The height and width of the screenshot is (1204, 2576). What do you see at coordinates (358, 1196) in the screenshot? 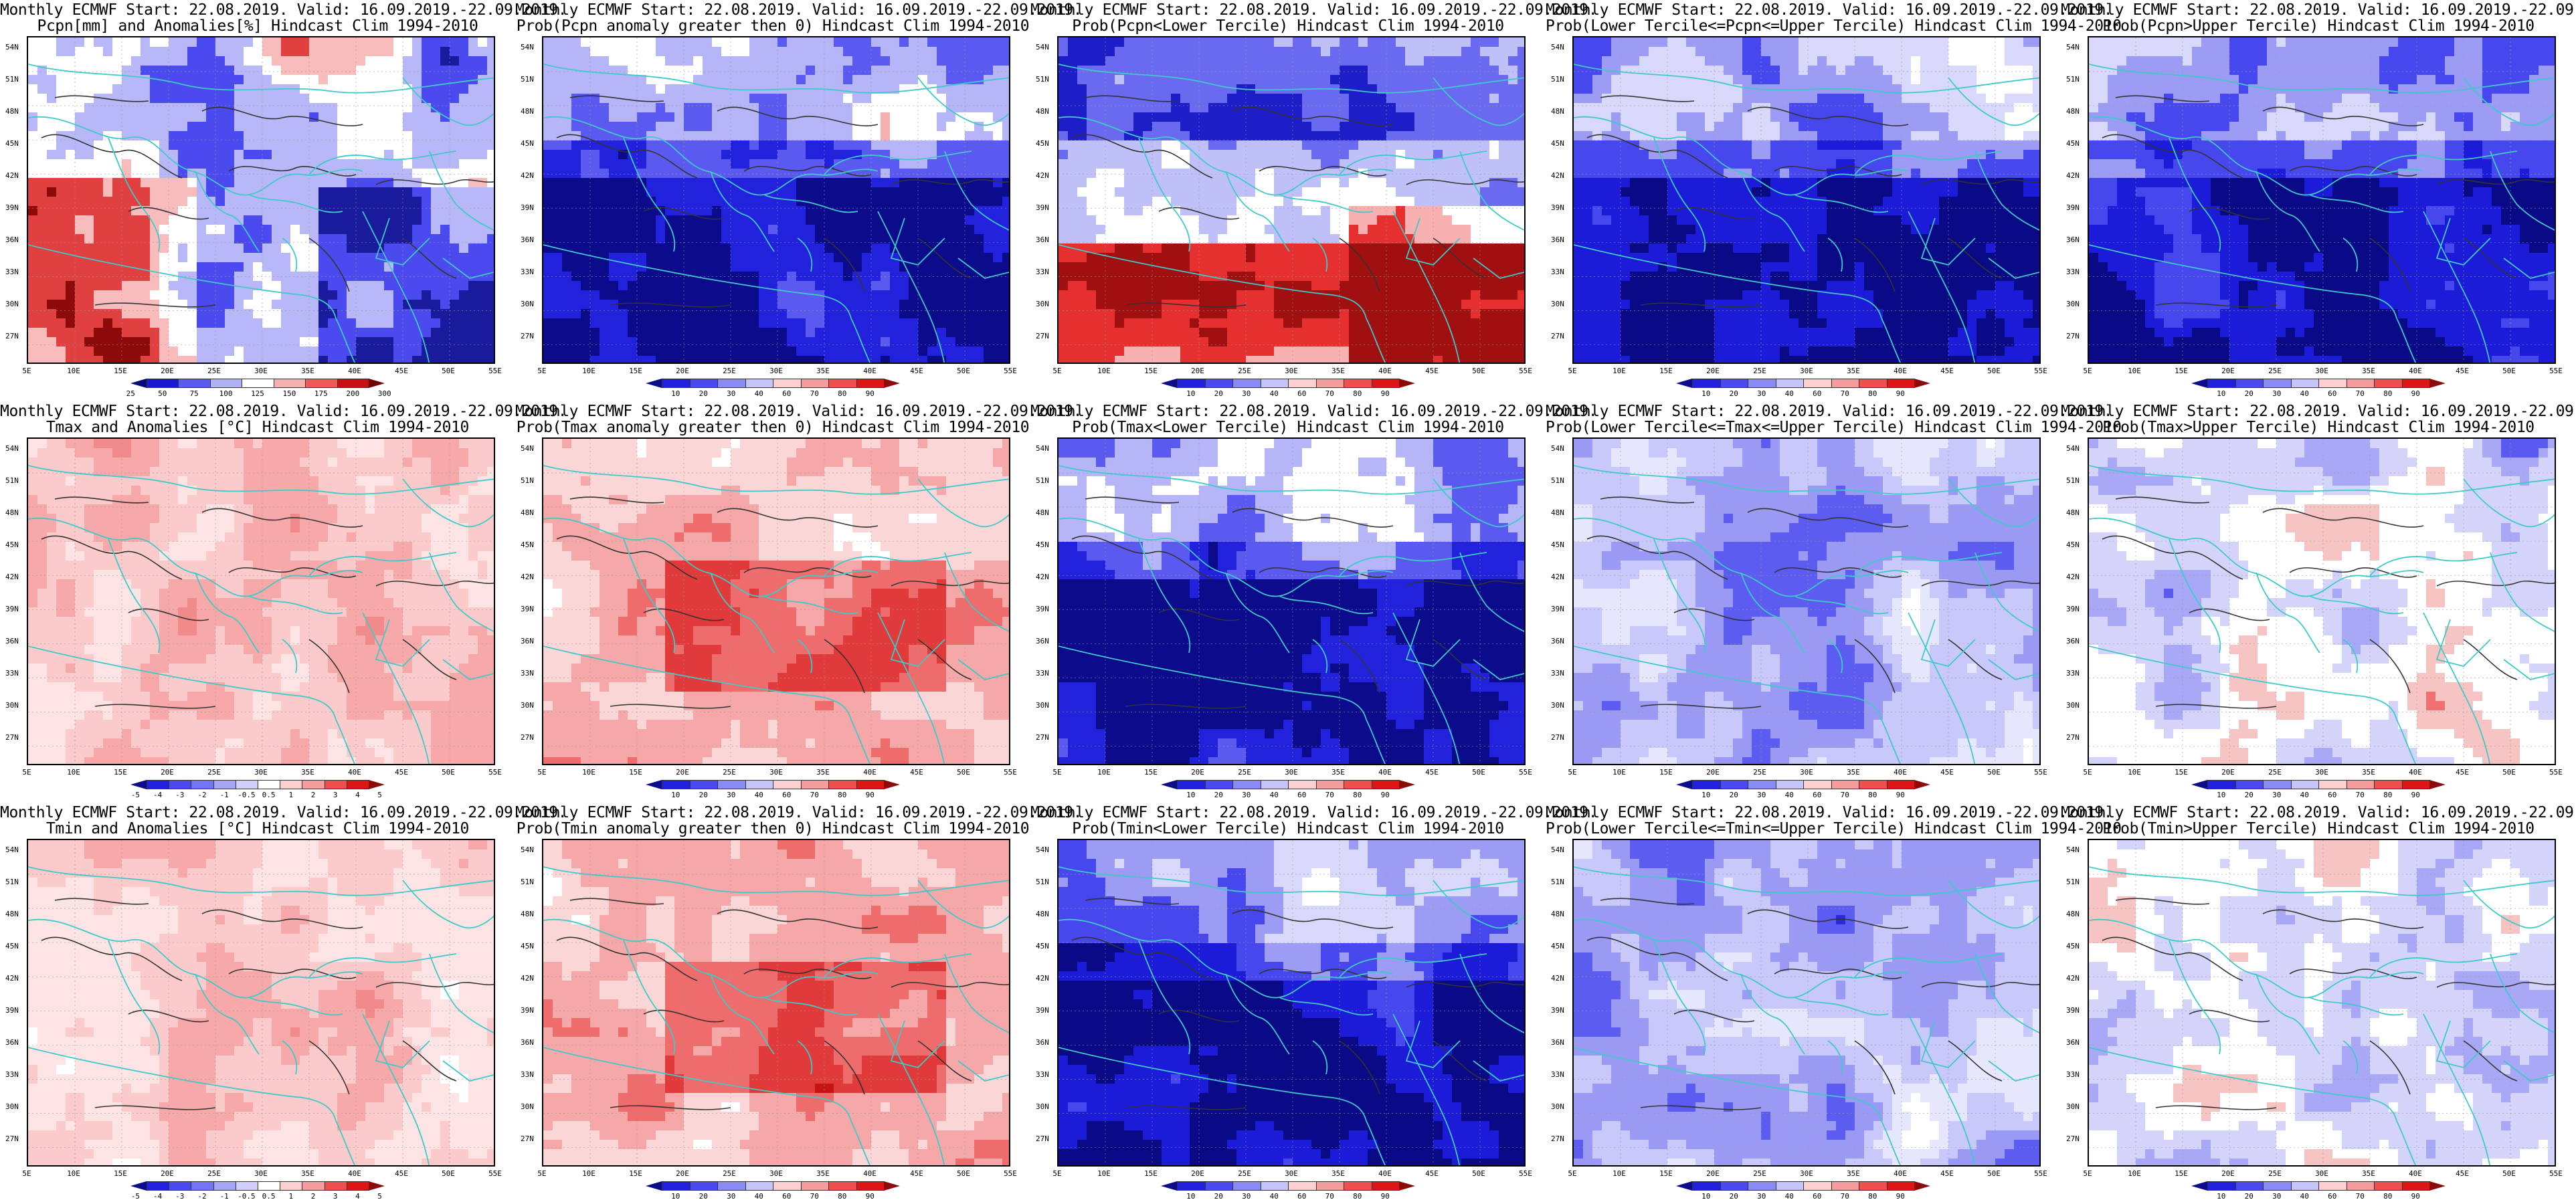
I see `colorbar-tick-label: 4` at bounding box center [358, 1196].